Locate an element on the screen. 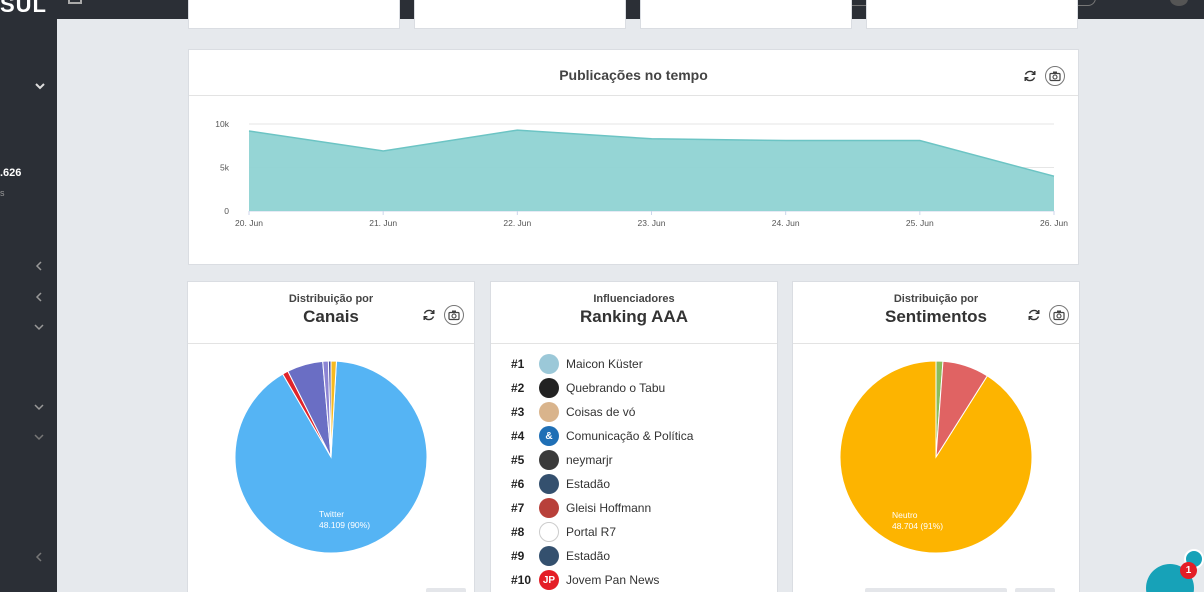 Image resolution: width=1204 pixels, height=592 pixels. ranking-item: #1 Maicon Küster is located at coordinates (644, 364).